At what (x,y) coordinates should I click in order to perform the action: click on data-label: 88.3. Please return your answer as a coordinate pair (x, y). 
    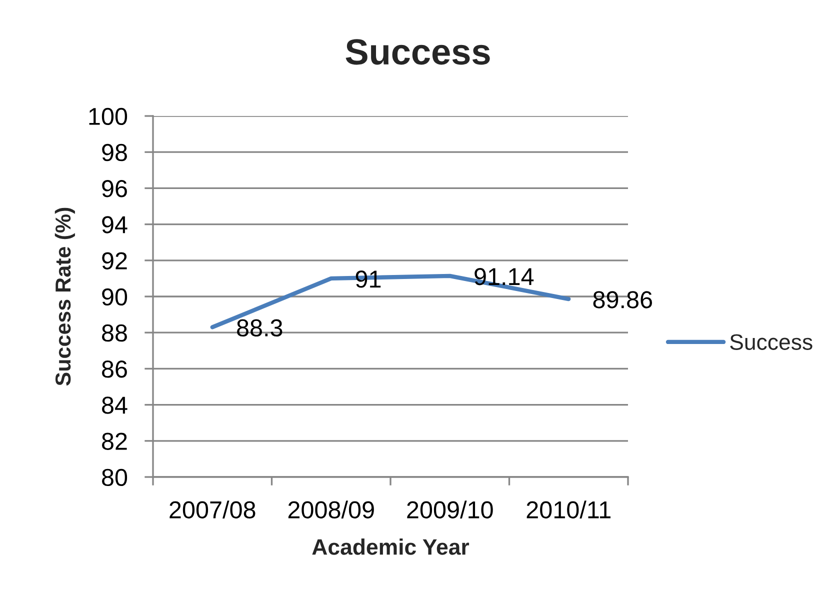
    Looking at the image, I should click on (259, 327).